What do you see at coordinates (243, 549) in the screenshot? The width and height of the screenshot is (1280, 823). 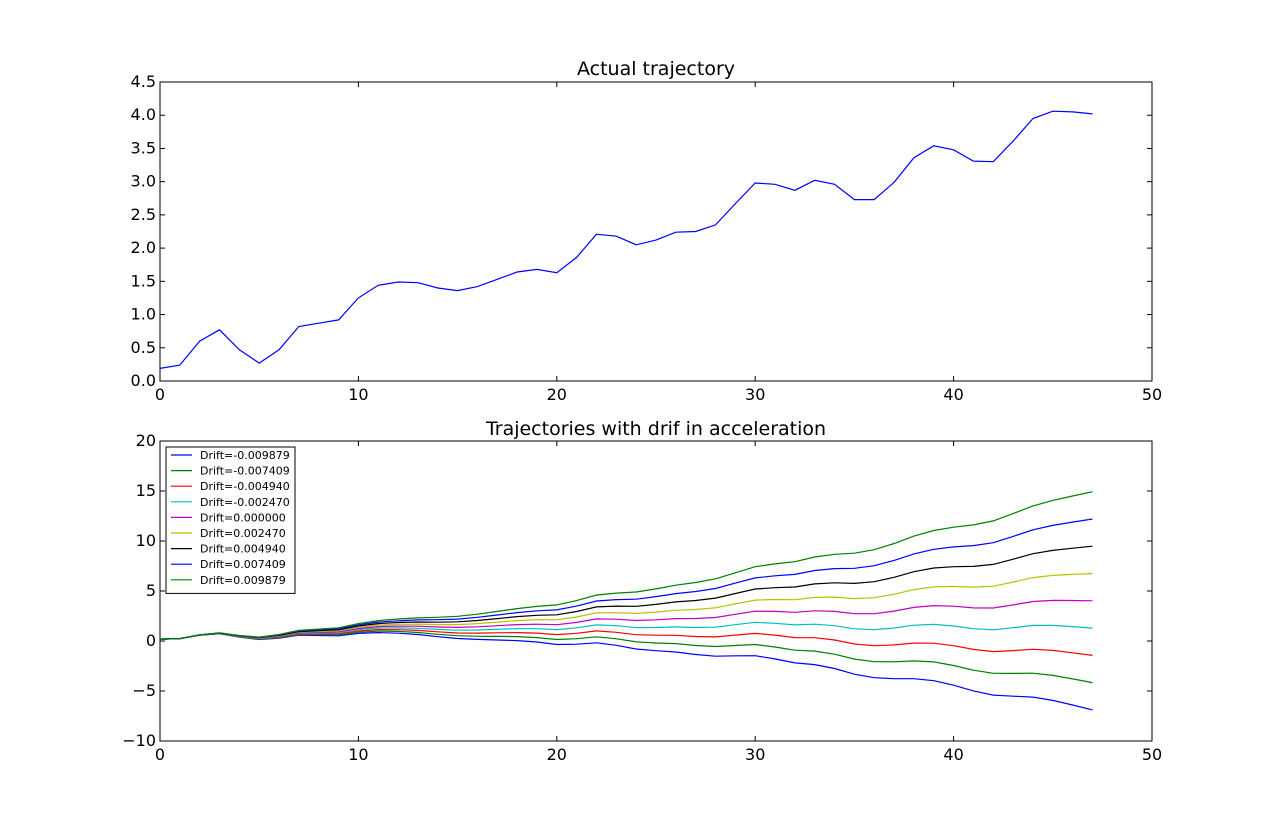 I see `legend-label: Drift=0.004940` at bounding box center [243, 549].